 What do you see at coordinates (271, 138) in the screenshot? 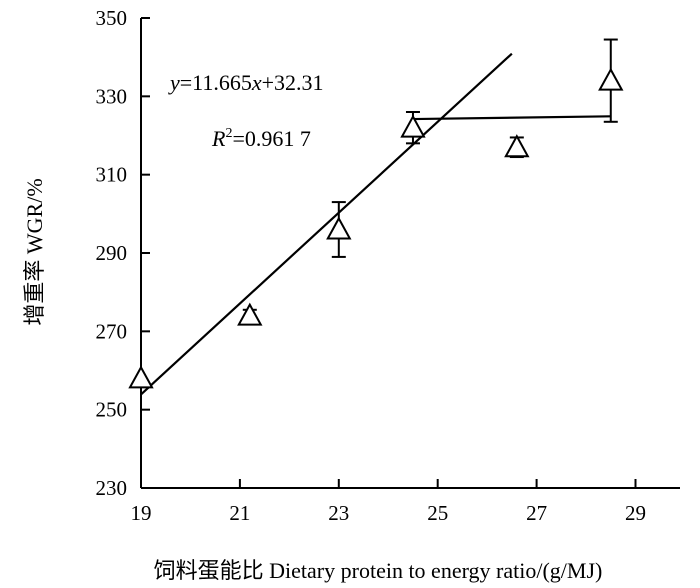
I see `r-squared-value: =0.961 7` at bounding box center [271, 138].